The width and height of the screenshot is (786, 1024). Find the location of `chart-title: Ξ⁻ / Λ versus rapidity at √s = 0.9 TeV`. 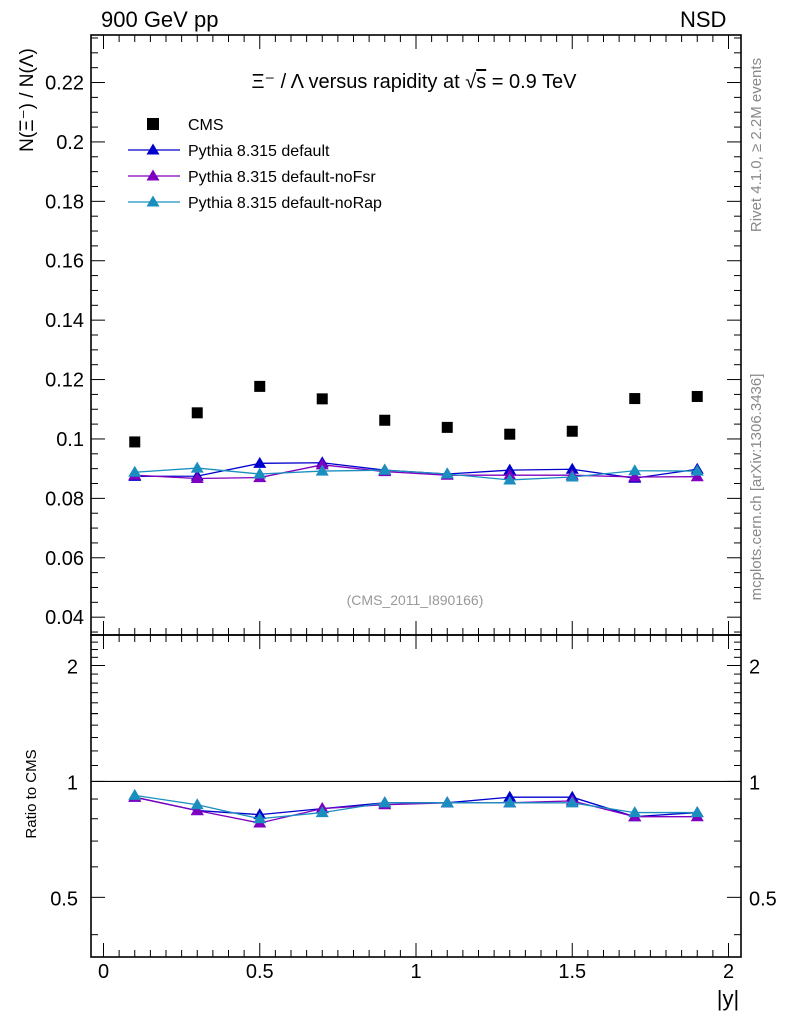

chart-title: Ξ⁻ / Λ versus rapidity at √s = 0.9 TeV is located at coordinates (415, 82).